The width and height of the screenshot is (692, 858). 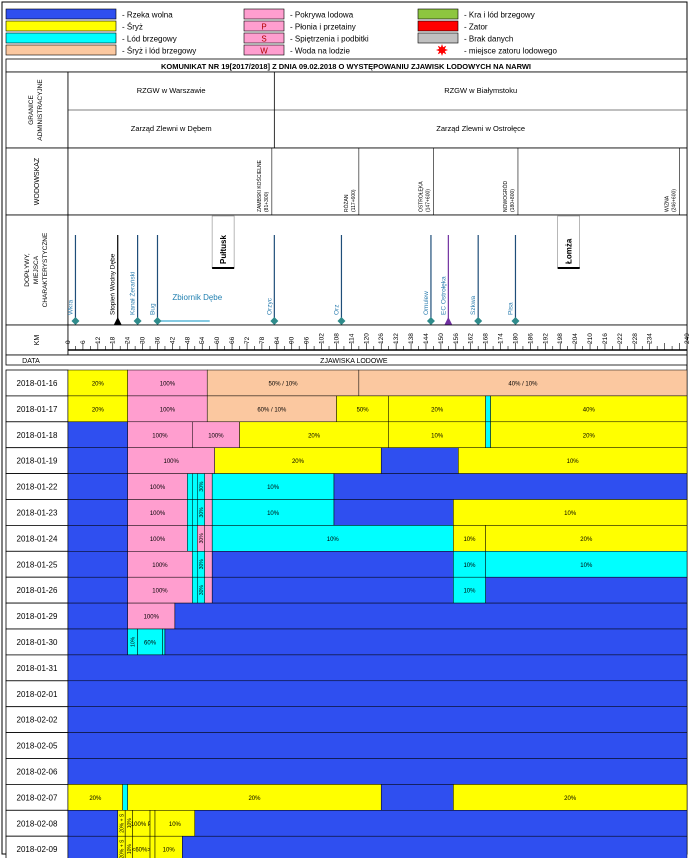 I want to click on doplywy-label-1: DOPŁYWY,, so click(x=27, y=270).